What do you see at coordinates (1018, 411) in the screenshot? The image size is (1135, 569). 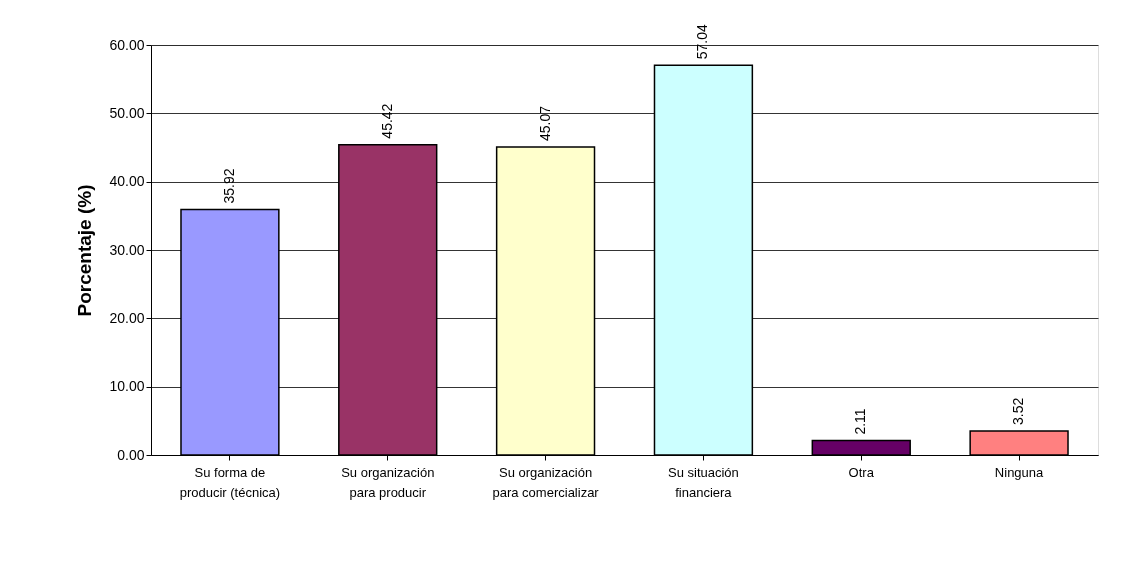 I see `data-label: 3.52` at bounding box center [1018, 411].